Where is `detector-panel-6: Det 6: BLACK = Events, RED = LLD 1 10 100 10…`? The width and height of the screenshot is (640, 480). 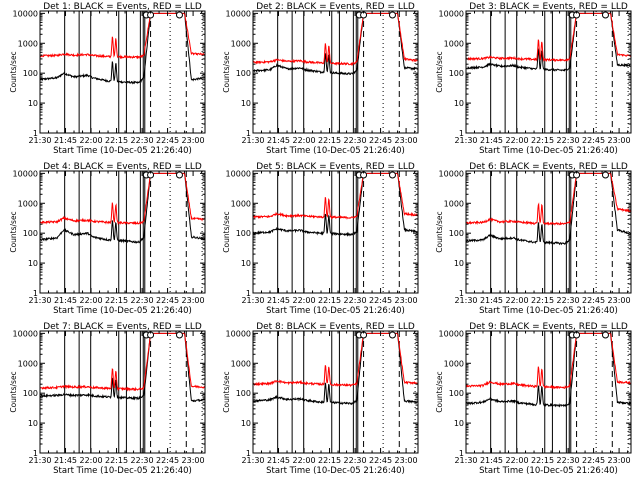
detector-panel-6: Det 6: BLACK = Events, RED = LLD 1 10 100 10… is located at coordinates (533, 239).